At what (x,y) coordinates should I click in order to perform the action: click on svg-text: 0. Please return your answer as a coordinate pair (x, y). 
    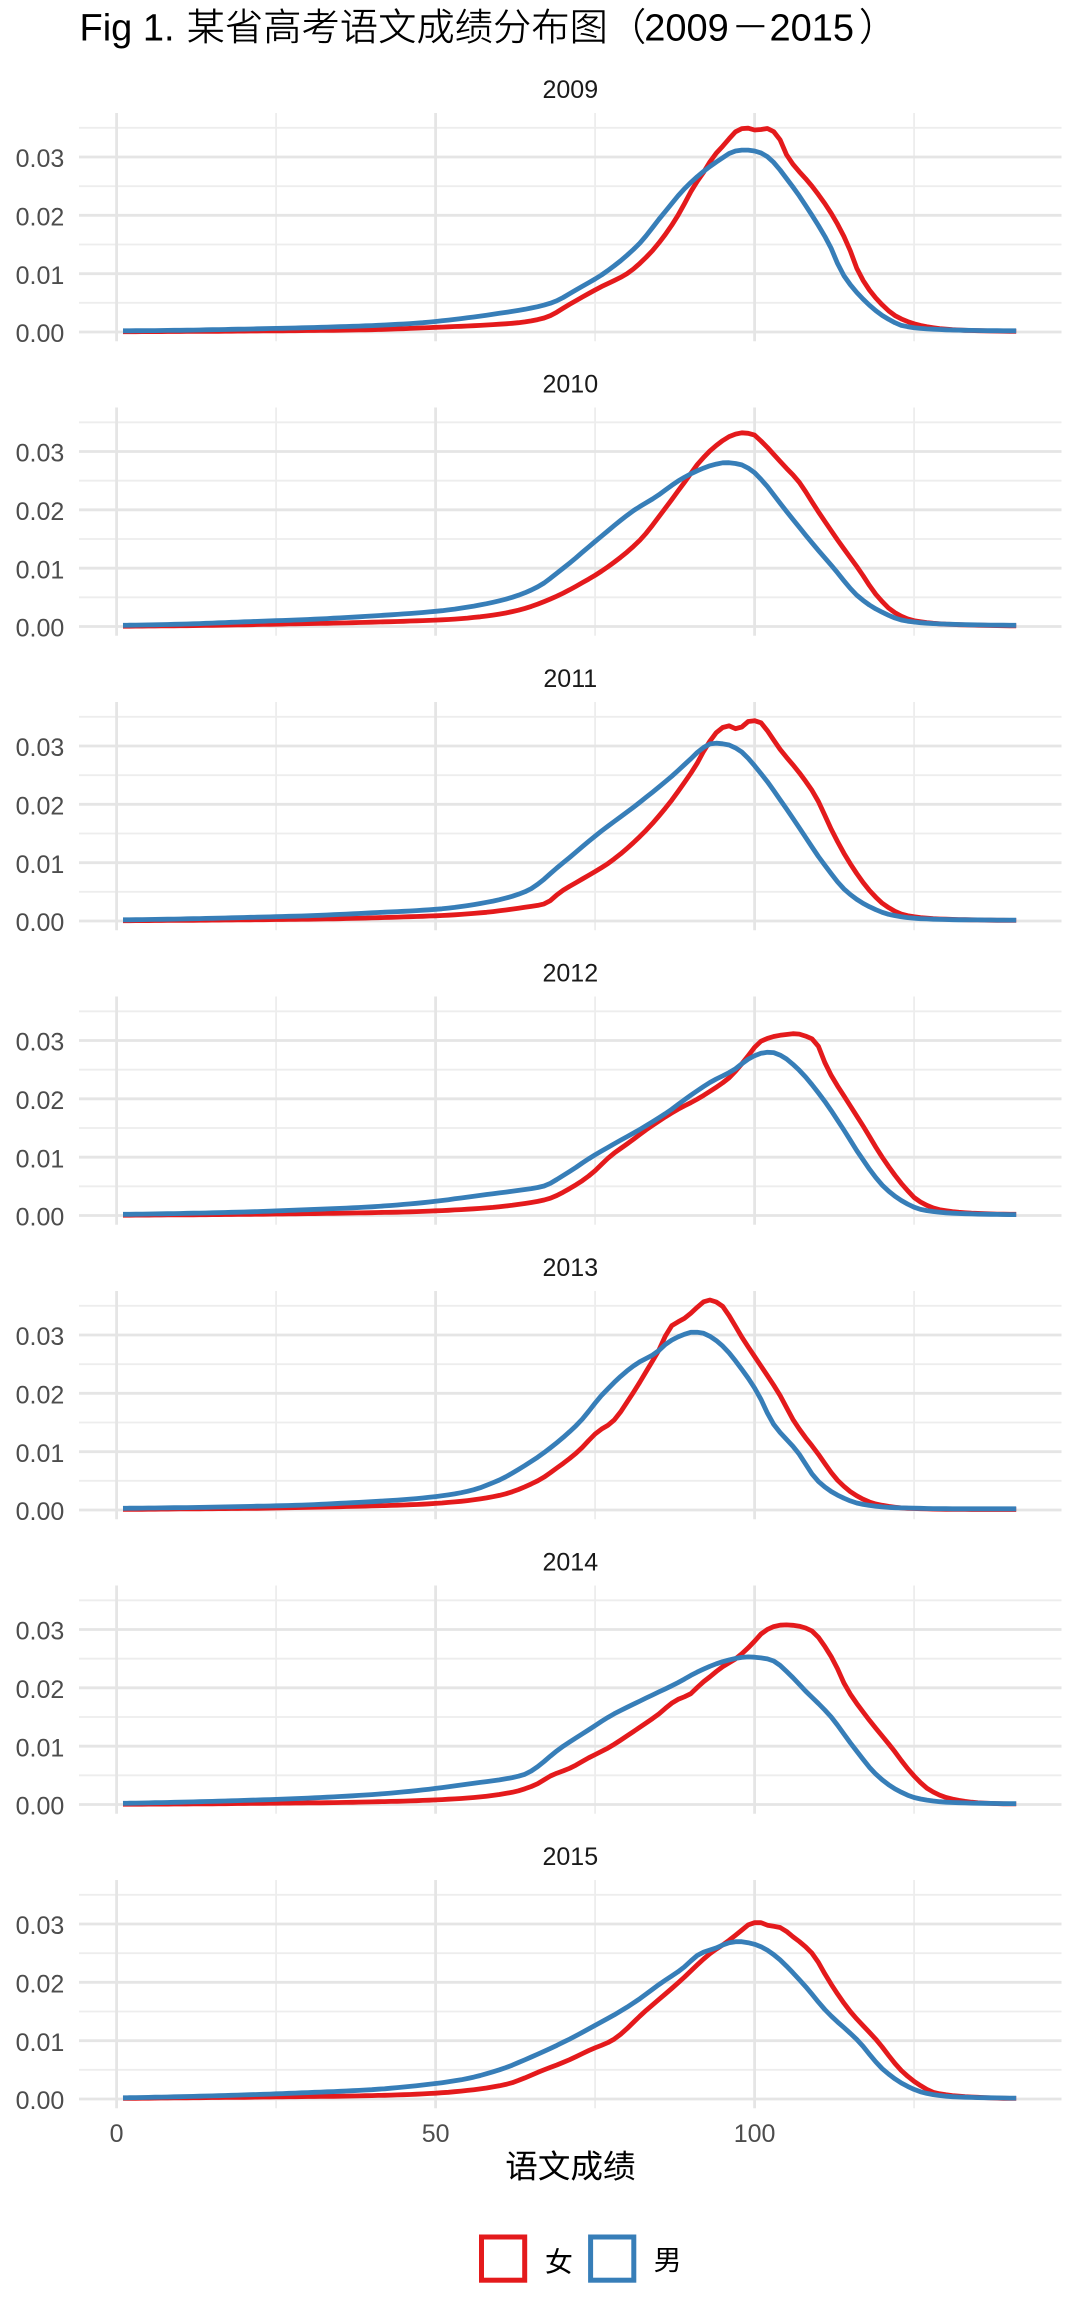
    Looking at the image, I should click on (117, 2134).